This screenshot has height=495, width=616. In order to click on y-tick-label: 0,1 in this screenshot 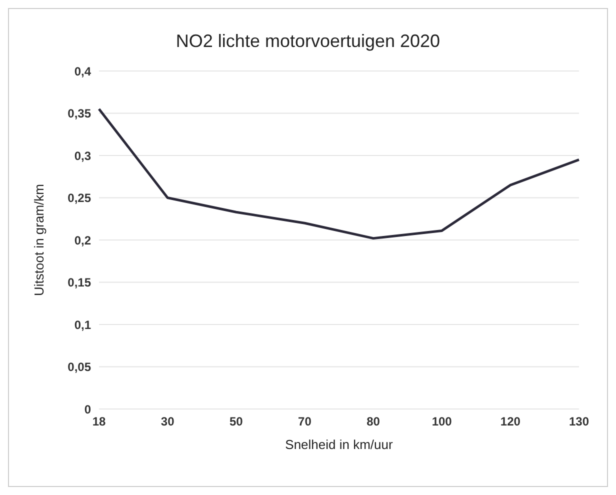, I will do `click(83, 325)`.